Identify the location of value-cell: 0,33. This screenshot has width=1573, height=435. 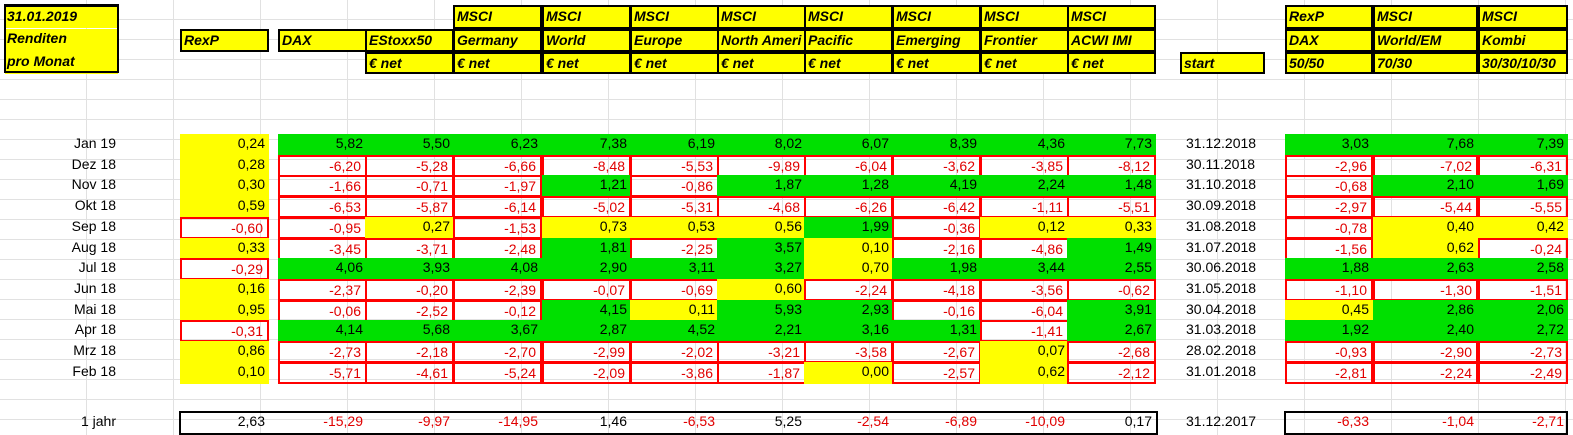
(1111, 228).